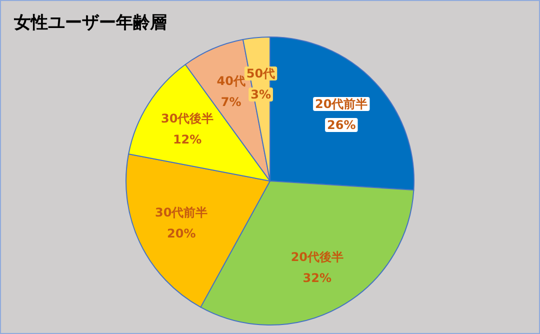 Image resolution: width=540 pixels, height=334 pixels. I want to click on data-label: 12%, so click(187, 139).